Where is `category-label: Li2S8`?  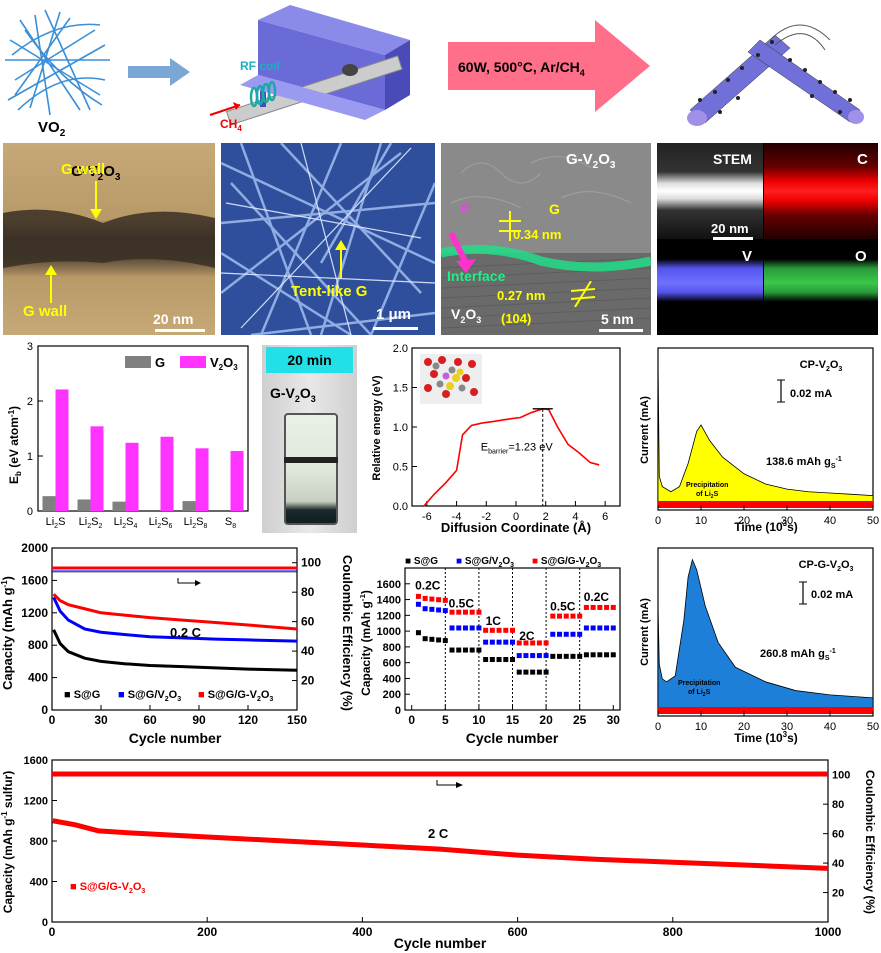
category-label: Li2S8 is located at coordinates (196, 523).